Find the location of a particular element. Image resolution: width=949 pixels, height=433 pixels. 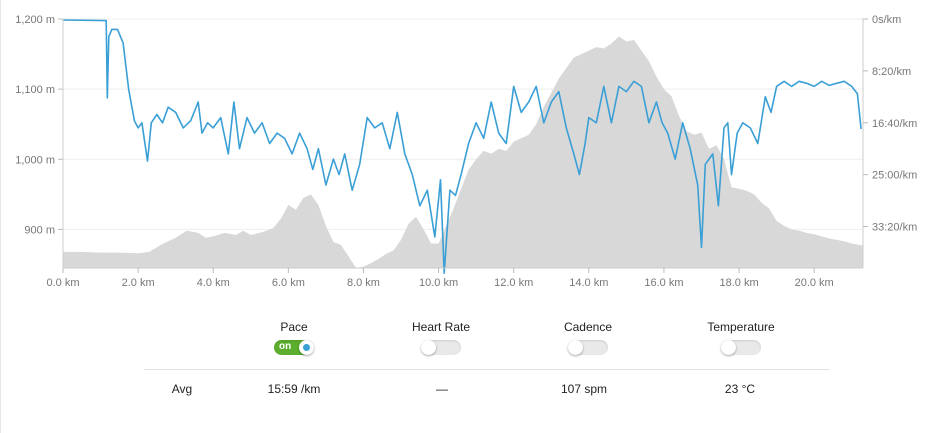

y-left-tick-label: 900 m is located at coordinates (39, 230).